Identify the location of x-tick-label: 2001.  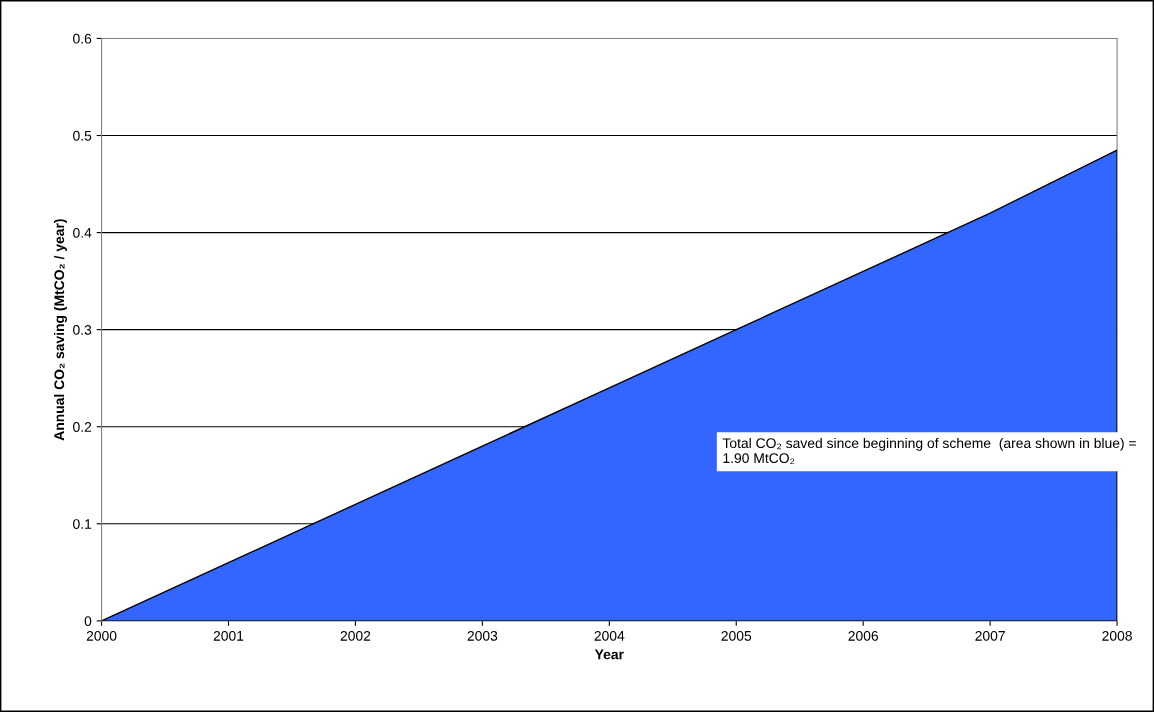
(228, 635).